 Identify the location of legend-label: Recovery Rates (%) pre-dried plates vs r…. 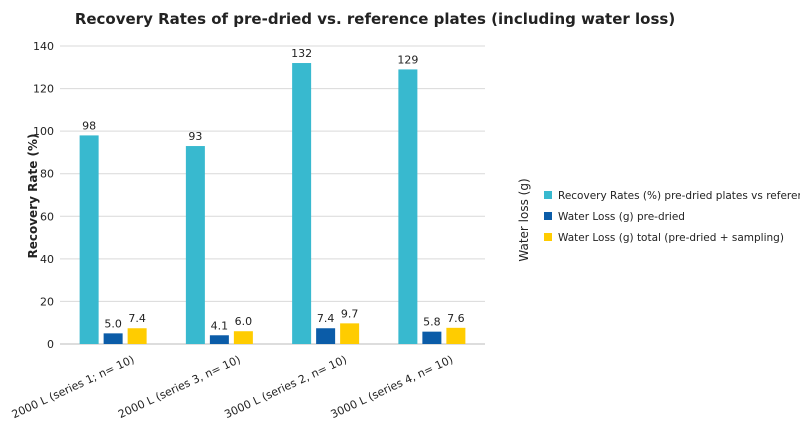
(679, 196).